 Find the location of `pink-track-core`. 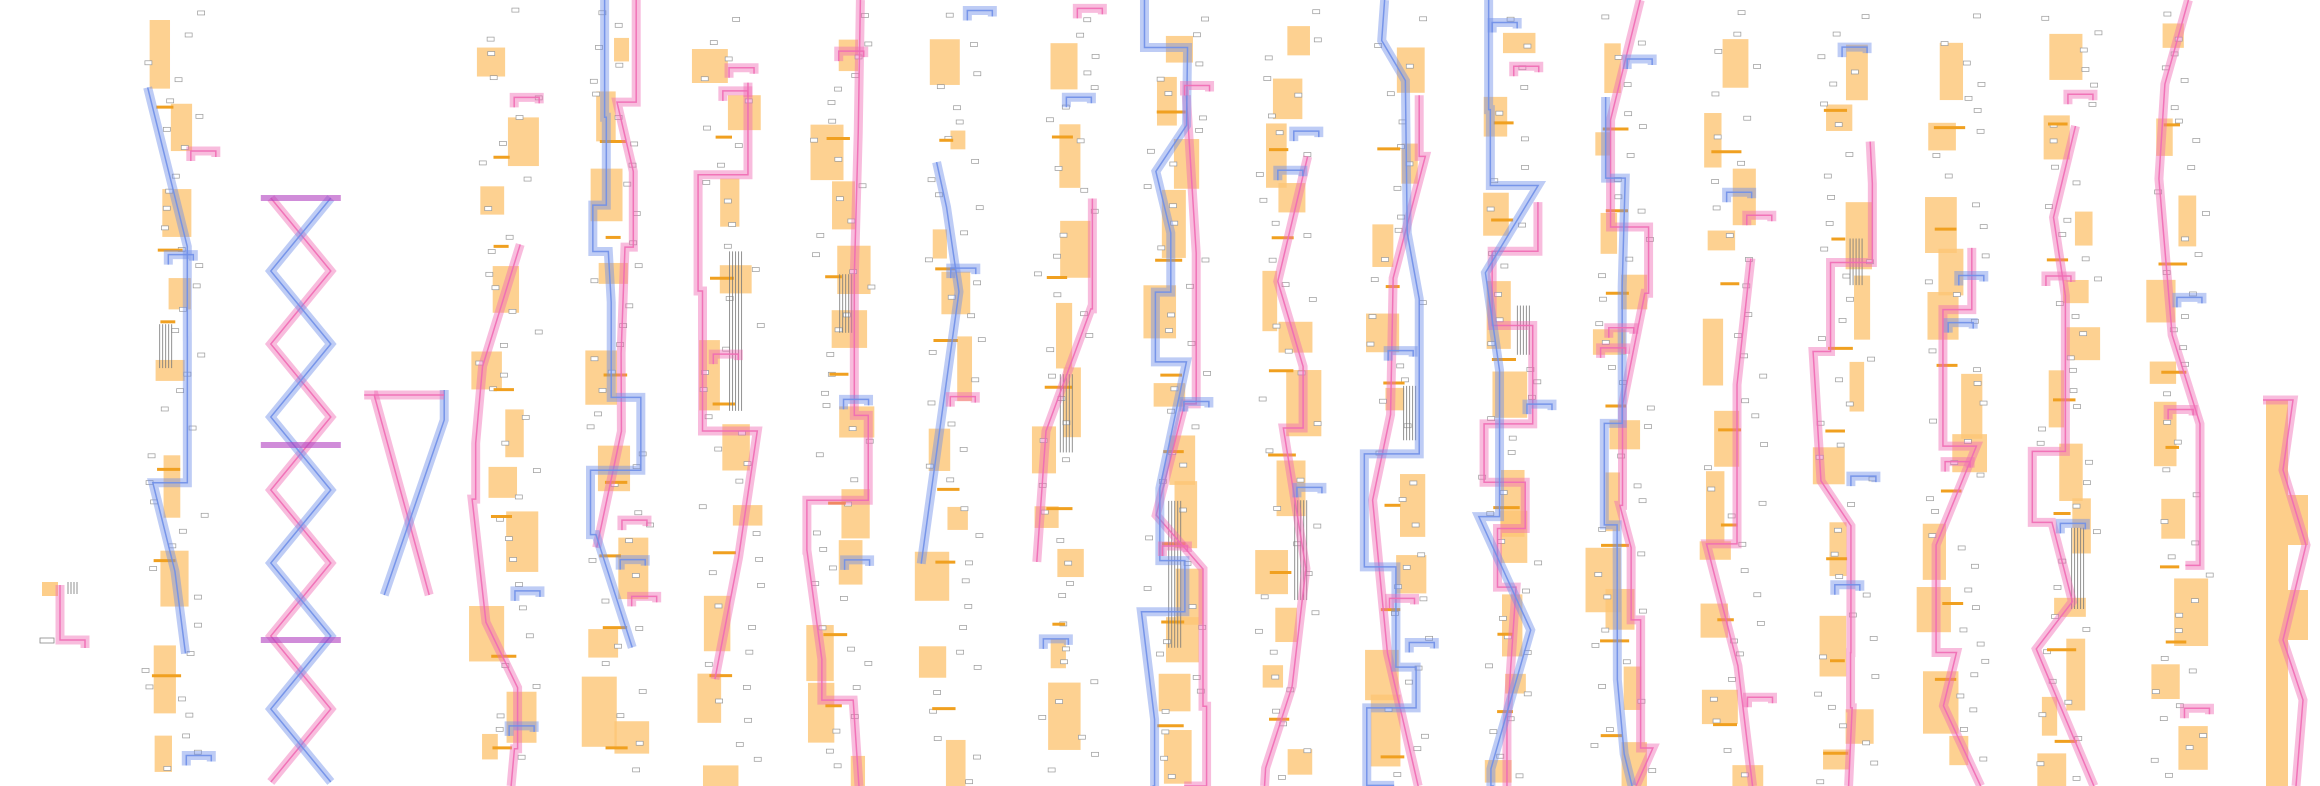

pink-track-core is located at coordinates (837, 393).